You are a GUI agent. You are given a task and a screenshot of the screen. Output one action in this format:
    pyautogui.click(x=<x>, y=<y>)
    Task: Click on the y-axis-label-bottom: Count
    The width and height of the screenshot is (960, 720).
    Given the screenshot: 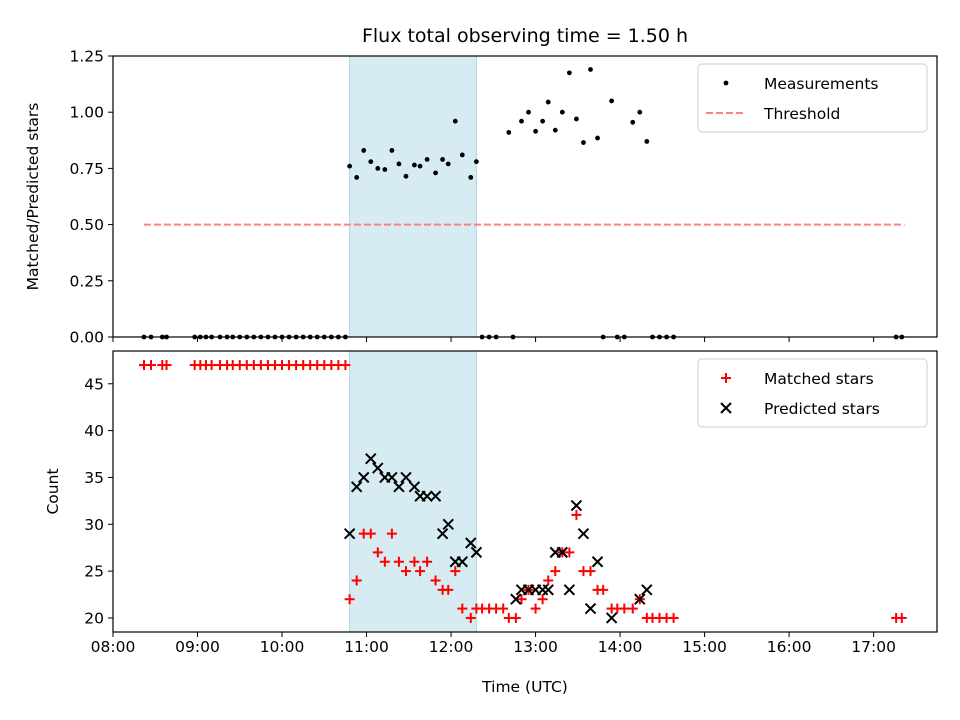 What is the action you would take?
    pyautogui.click(x=53, y=491)
    